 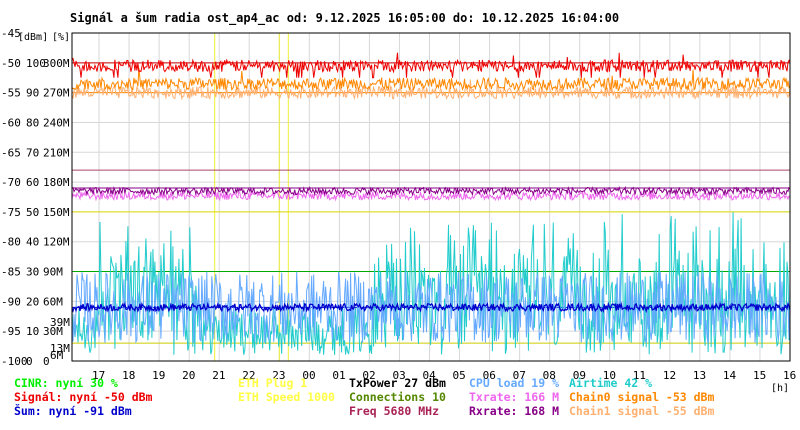 What do you see at coordinates (11, 122) in the screenshot?
I see `y-tick-dbm: -60` at bounding box center [11, 122].